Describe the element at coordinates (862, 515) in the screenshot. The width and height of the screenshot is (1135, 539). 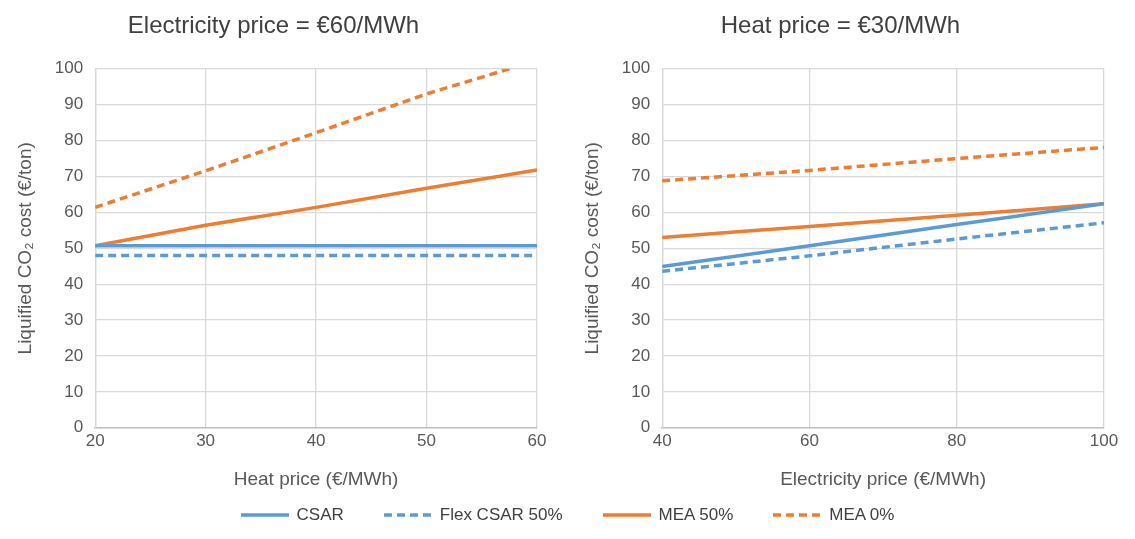
I see `legend-label: MEA 0%` at that location.